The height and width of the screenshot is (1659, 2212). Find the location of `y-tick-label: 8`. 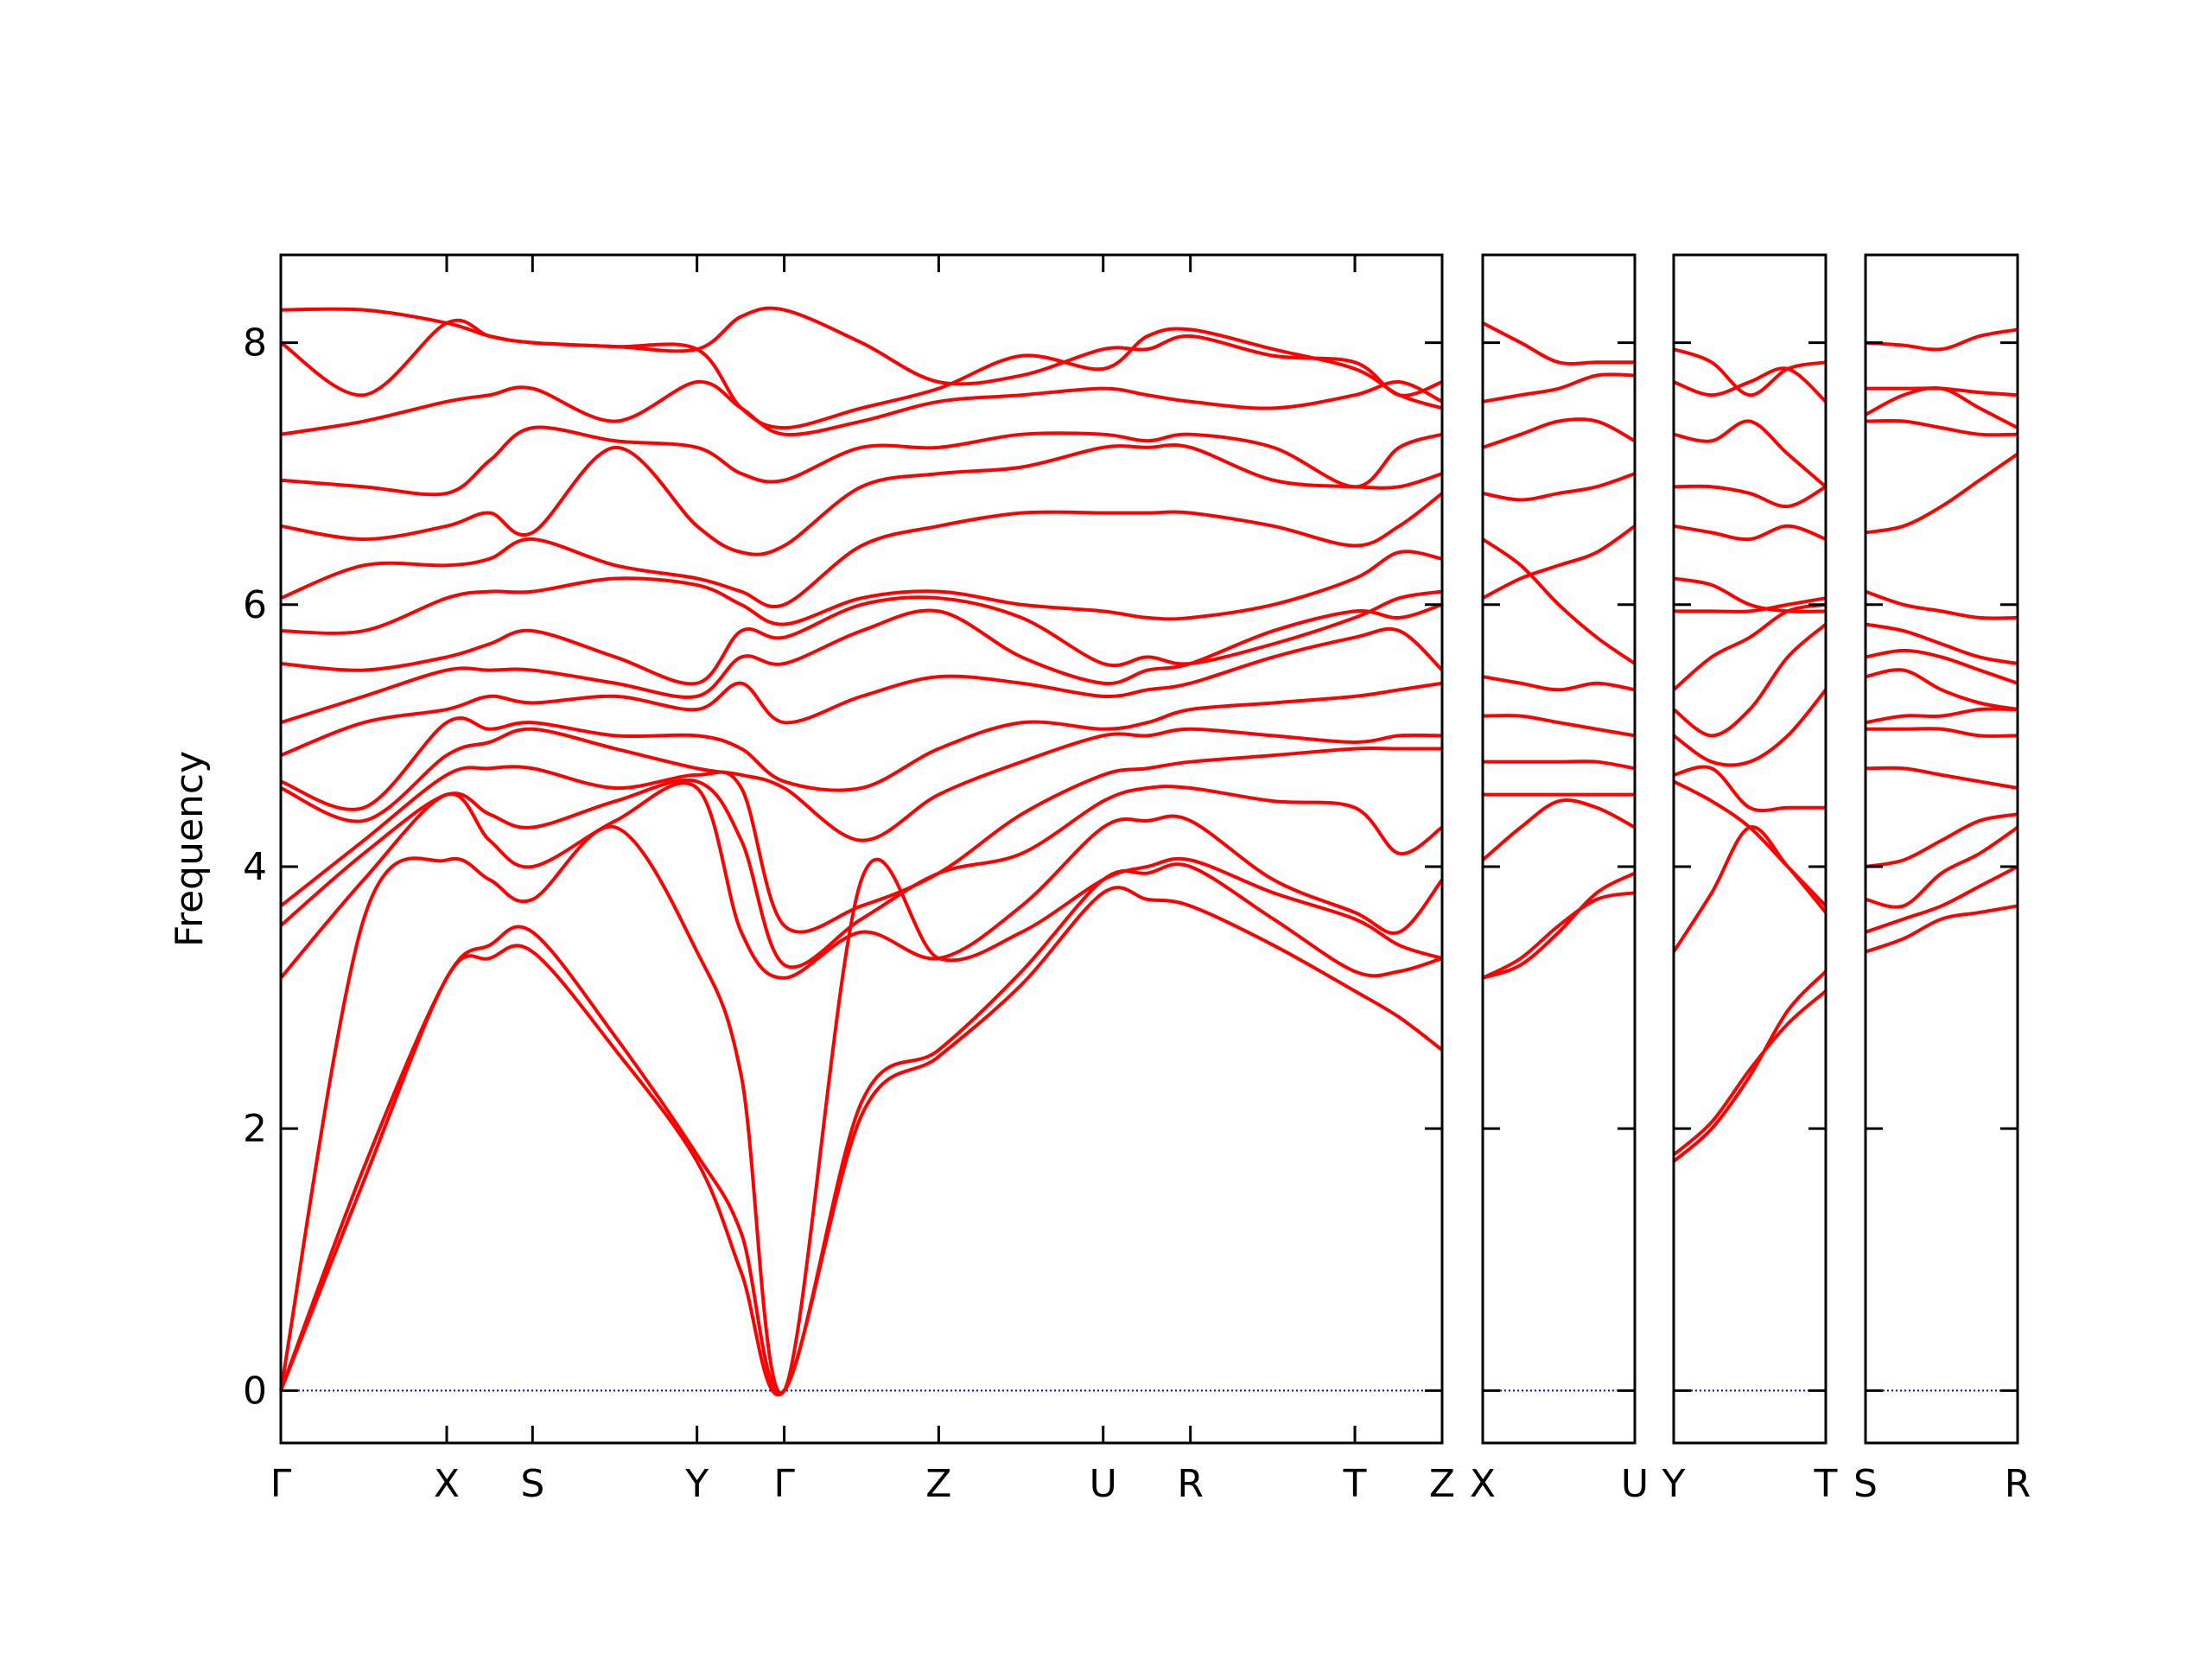

y-tick-label: 8 is located at coordinates (255, 343).